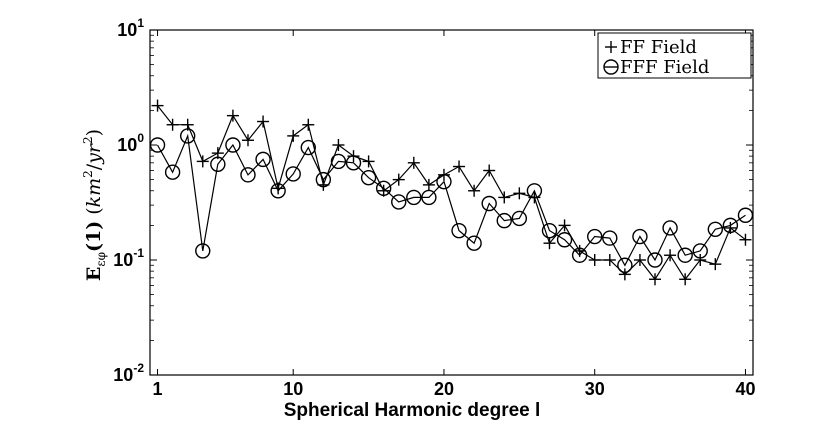 Image resolution: width=830 pixels, height=423 pixels. Describe the element at coordinates (130, 143) in the screenshot. I see `y-tick-label: 10⁰` at that location.